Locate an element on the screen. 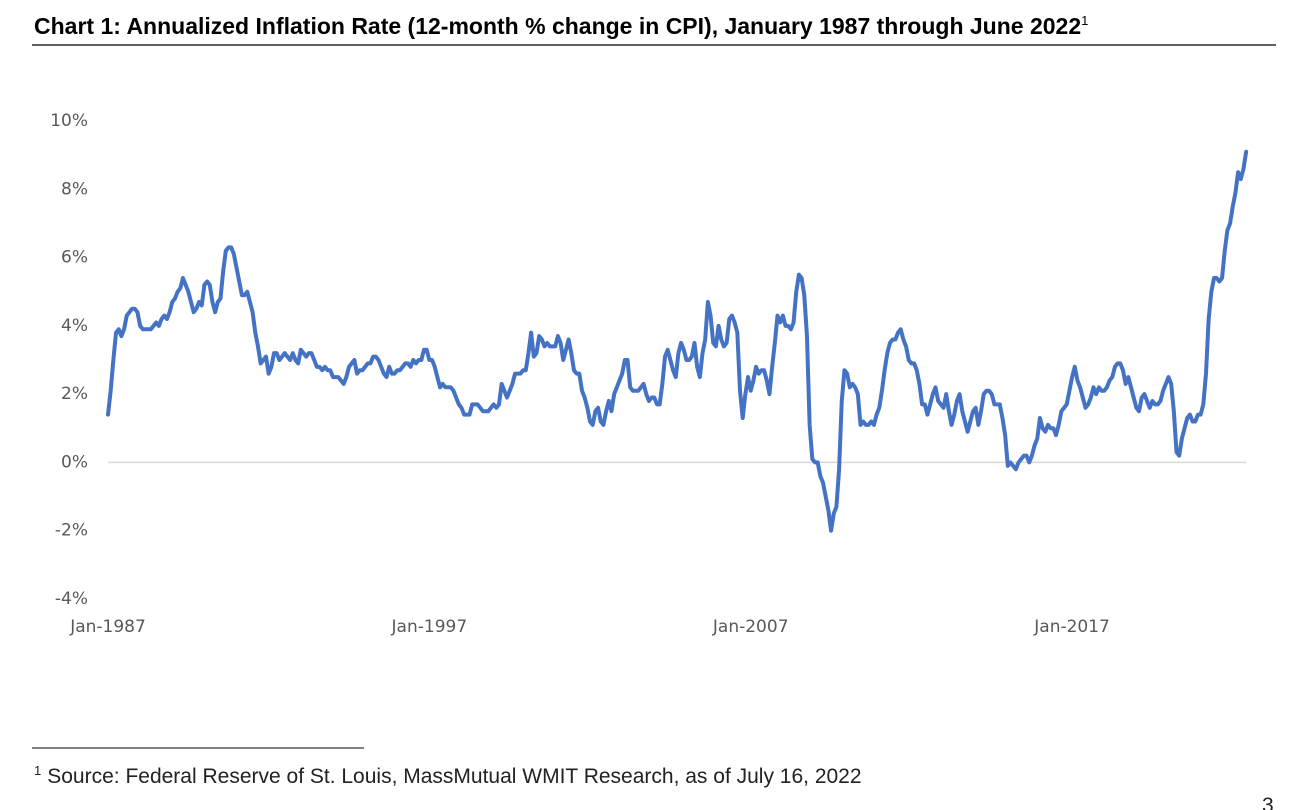  y-tick-label: 10% is located at coordinates (69, 121).